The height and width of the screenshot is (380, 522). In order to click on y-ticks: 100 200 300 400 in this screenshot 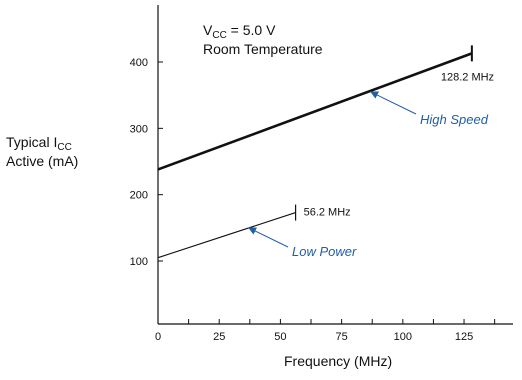, I will do `click(146, 162)`.